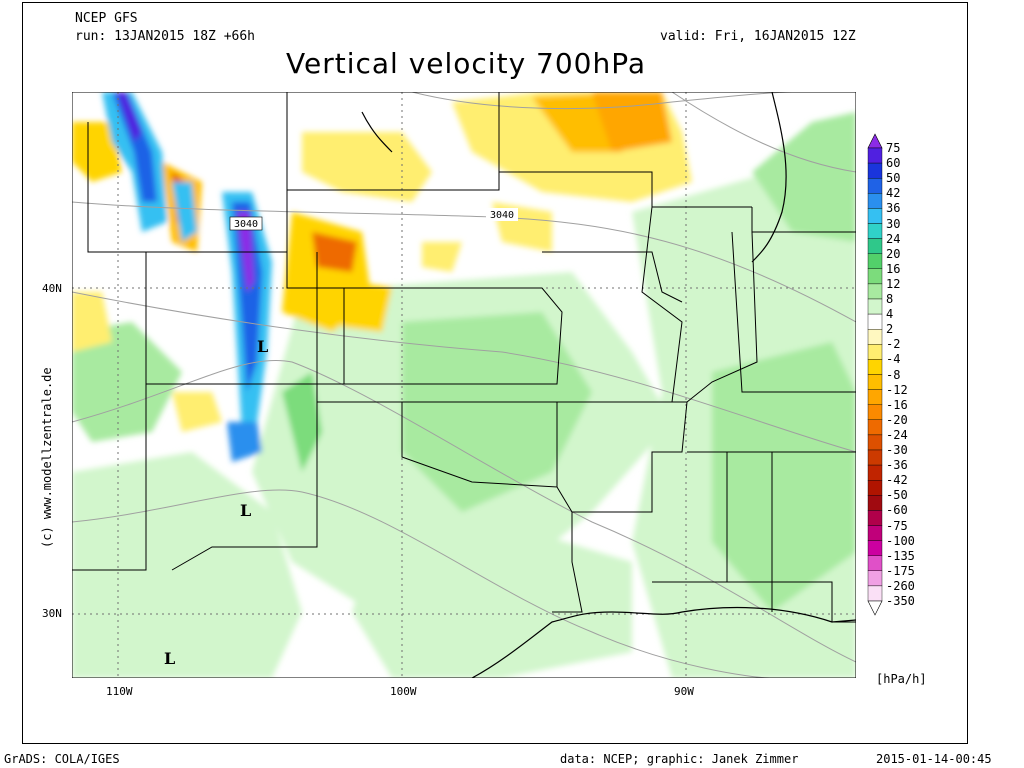 The width and height of the screenshot is (1024, 768). Describe the element at coordinates (119, 691) in the screenshot. I see `lon-label-110w: 110W` at that location.